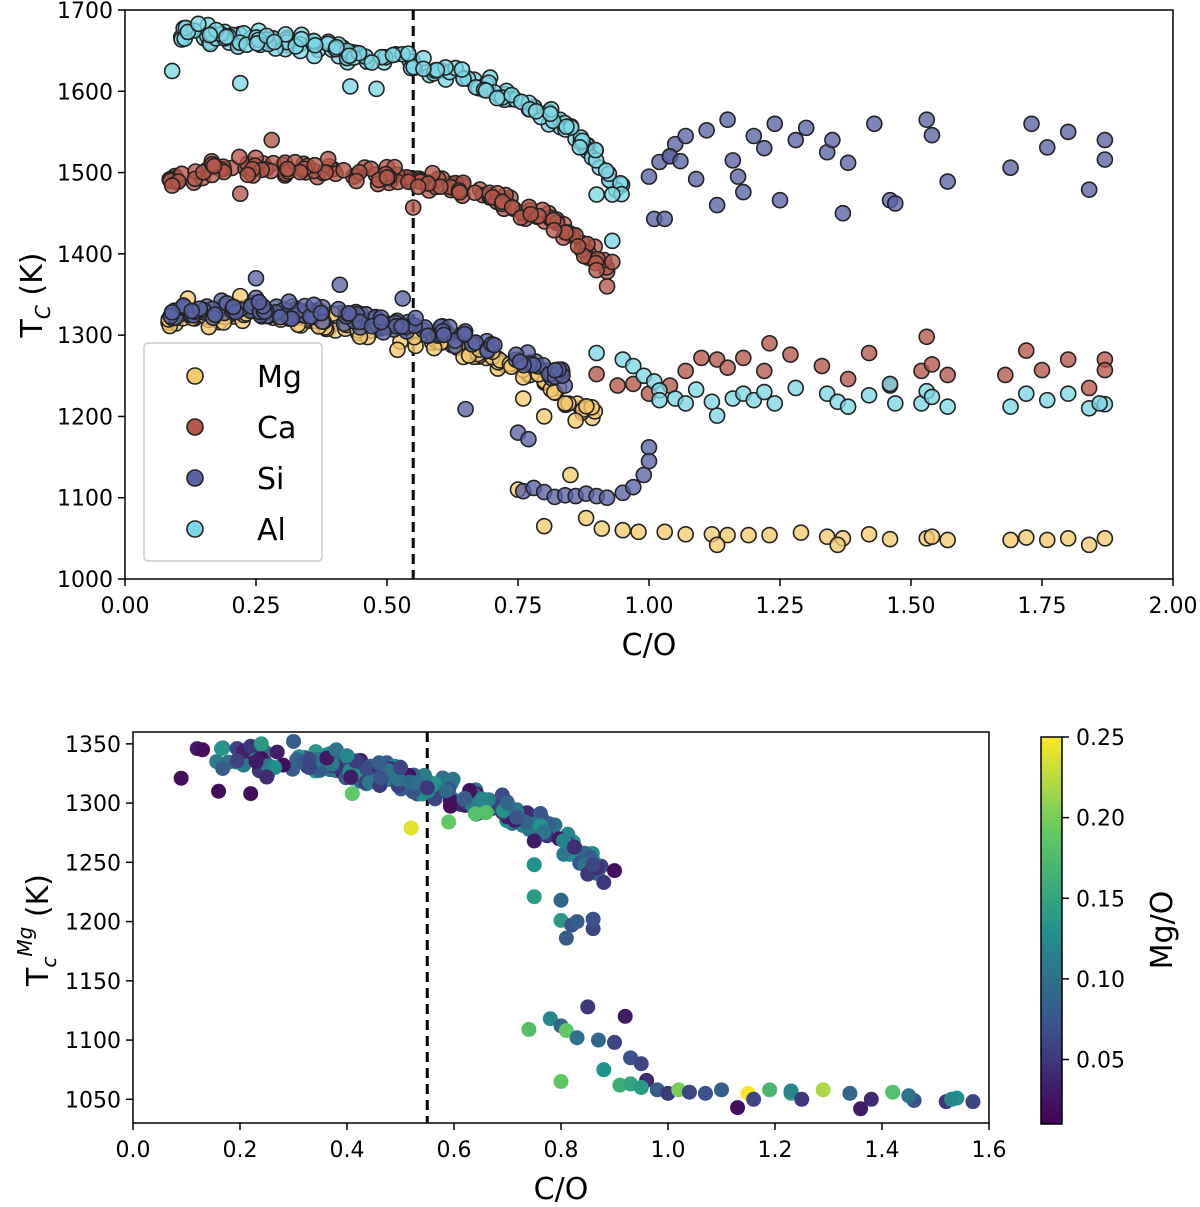 Image resolution: width=1200 pixels, height=1207 pixels. I want to click on y-tick-label: 1050, so click(93, 1100).